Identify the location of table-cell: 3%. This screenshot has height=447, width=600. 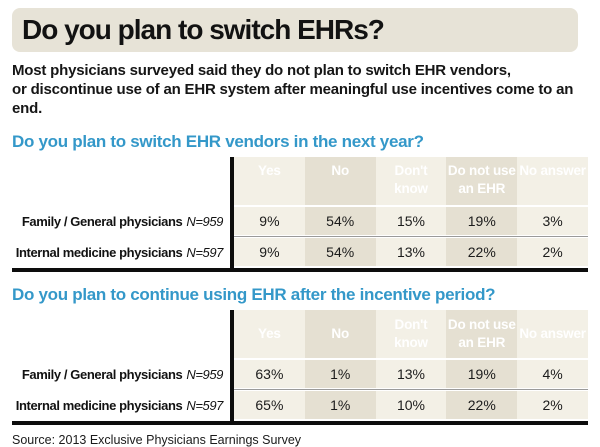
(552, 221).